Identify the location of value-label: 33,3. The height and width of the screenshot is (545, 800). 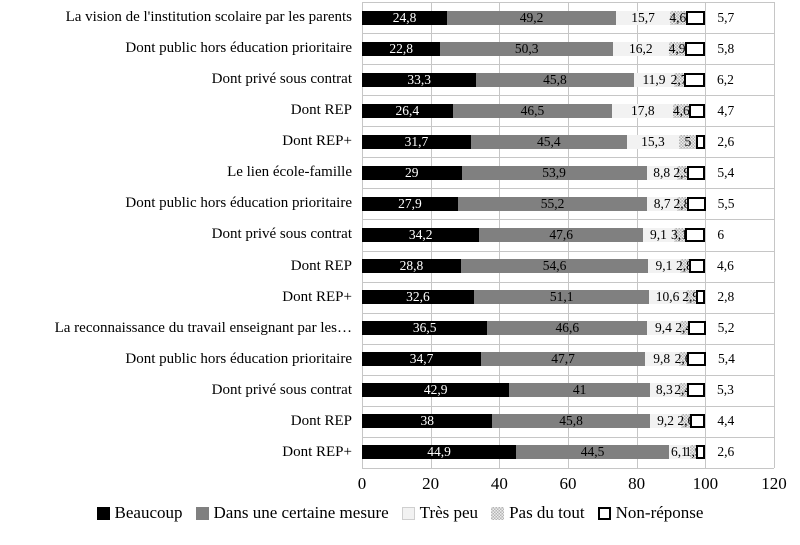
(419, 79).